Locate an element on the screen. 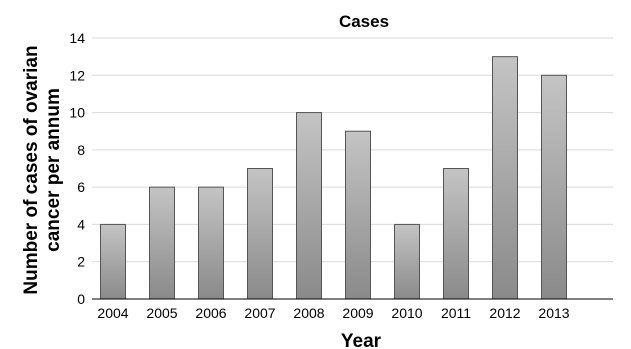  bar-2013 is located at coordinates (554, 187).